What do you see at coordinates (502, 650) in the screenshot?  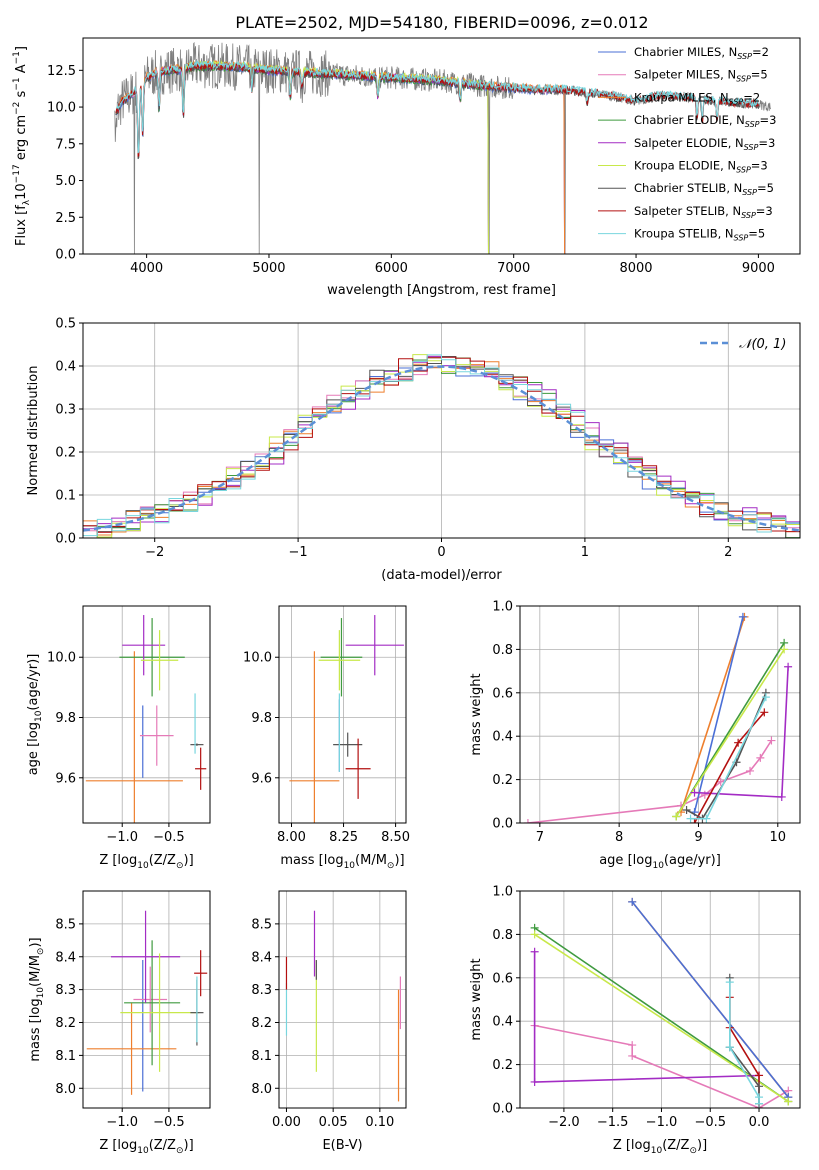 I see `y-tick-label: 0.8` at bounding box center [502, 650].